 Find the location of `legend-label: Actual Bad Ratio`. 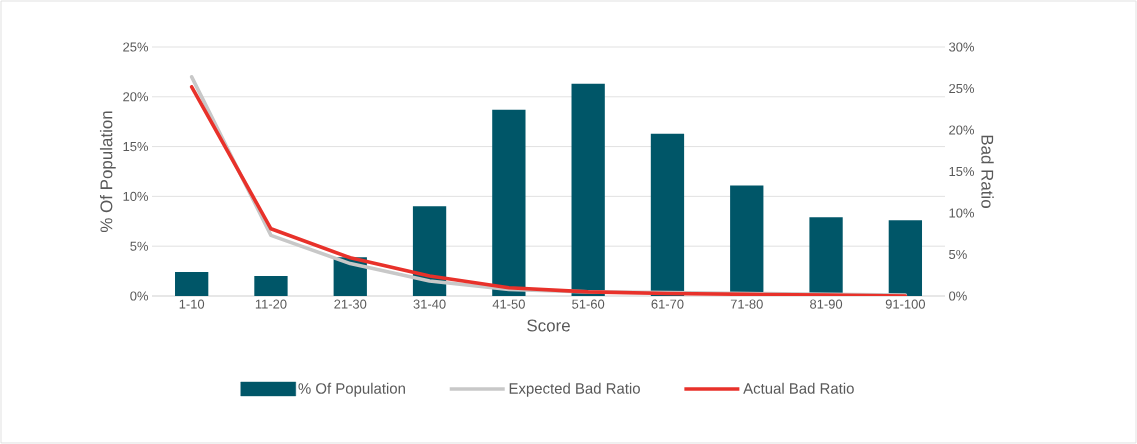

legend-label: Actual Bad Ratio is located at coordinates (798, 388).